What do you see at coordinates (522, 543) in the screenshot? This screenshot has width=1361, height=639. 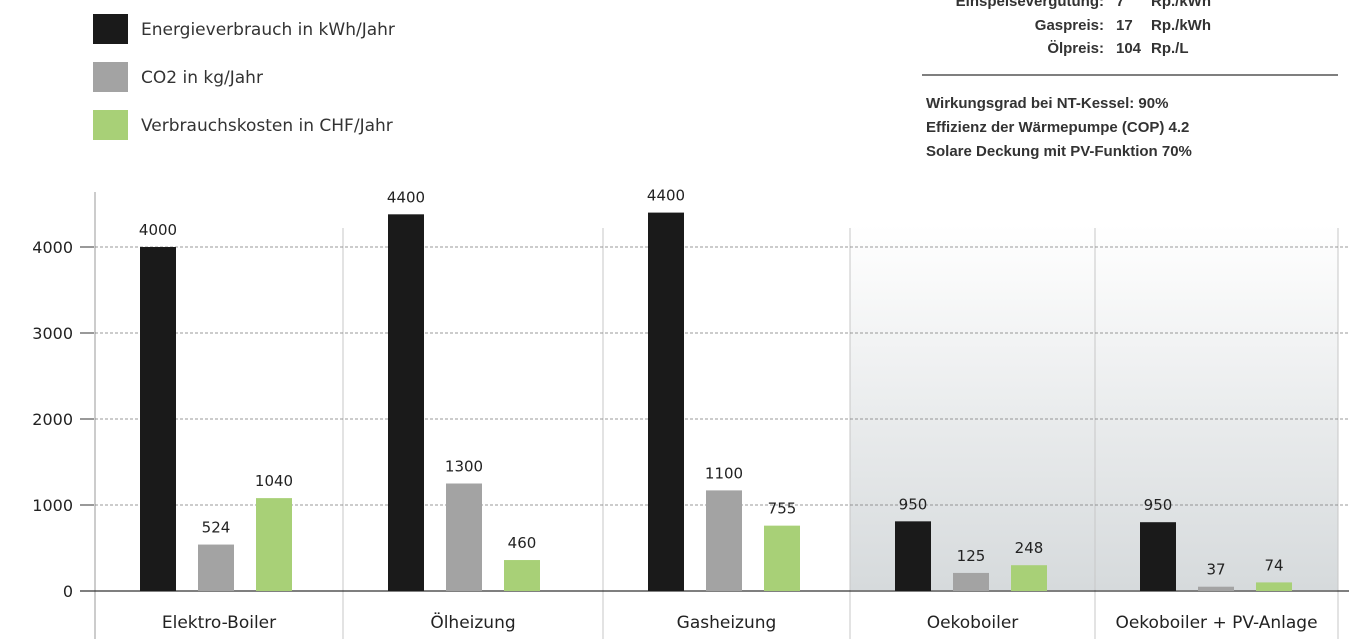 I see `value-label-costs: 460` at bounding box center [522, 543].